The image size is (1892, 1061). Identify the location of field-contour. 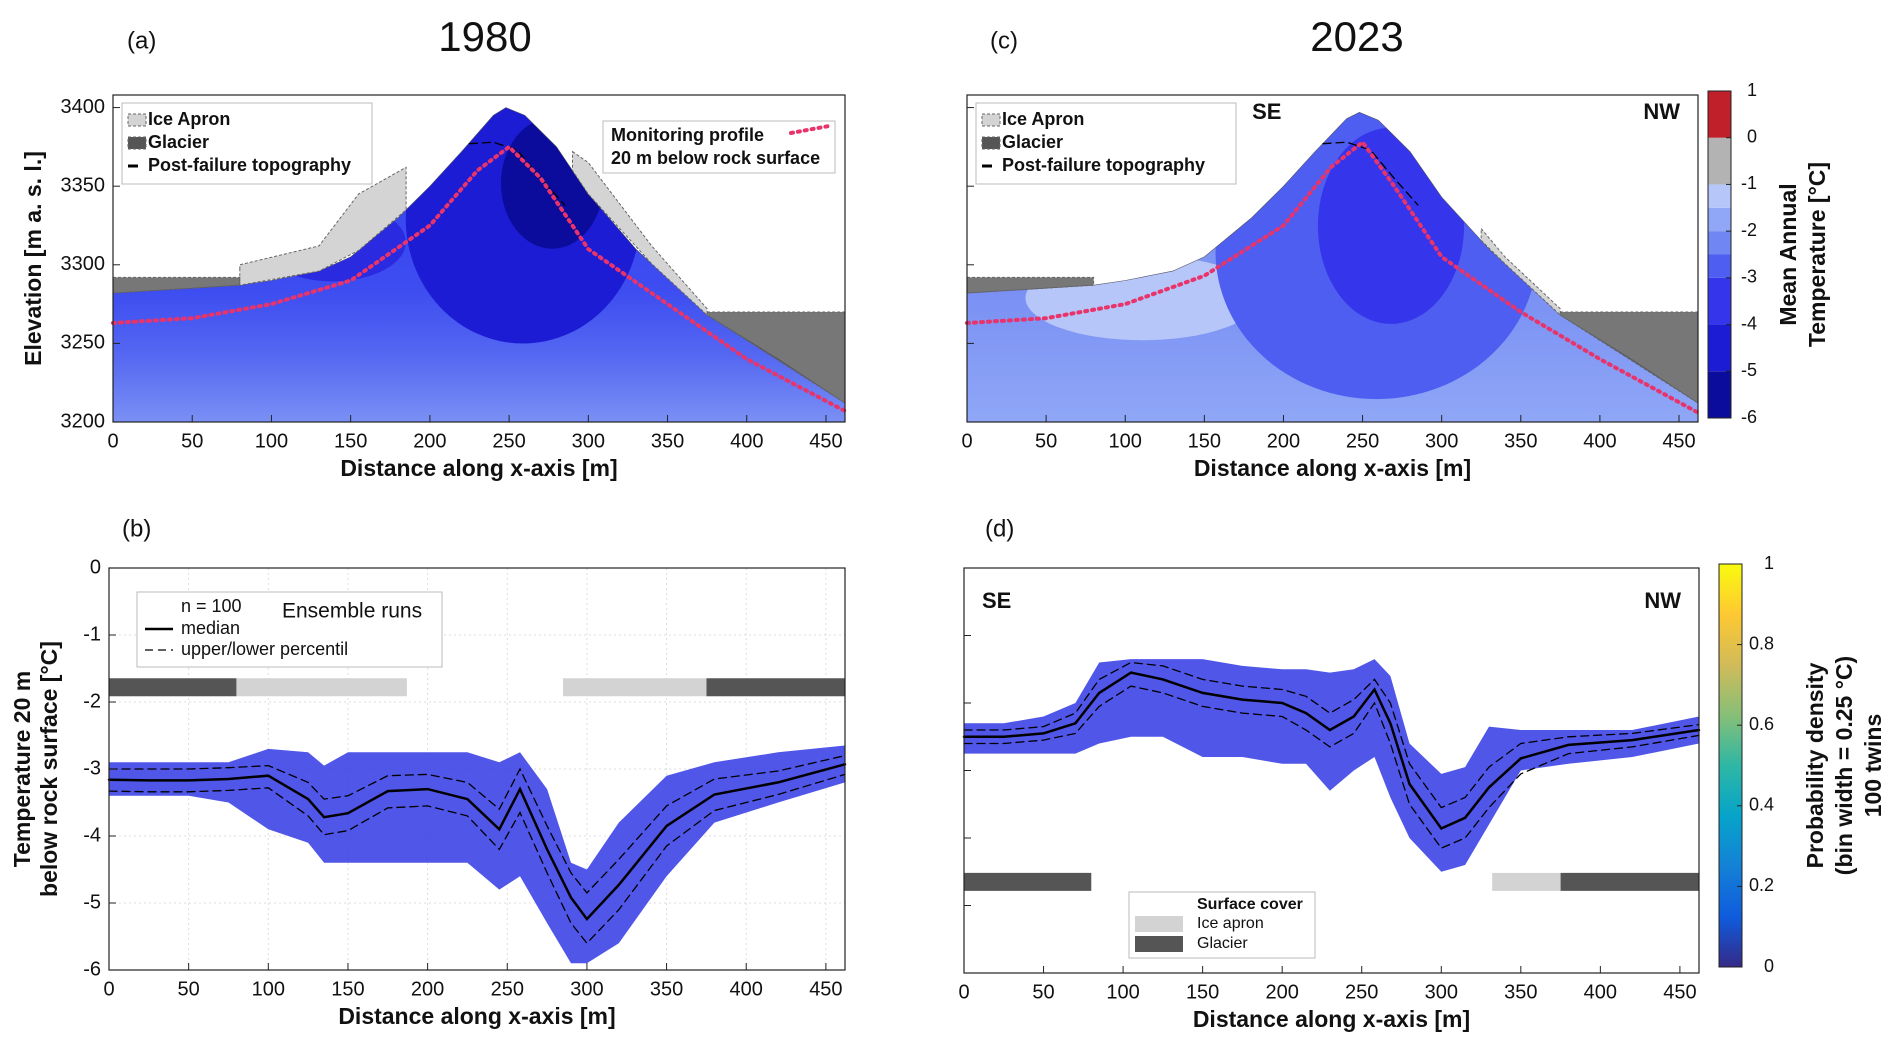
(1391, 225).